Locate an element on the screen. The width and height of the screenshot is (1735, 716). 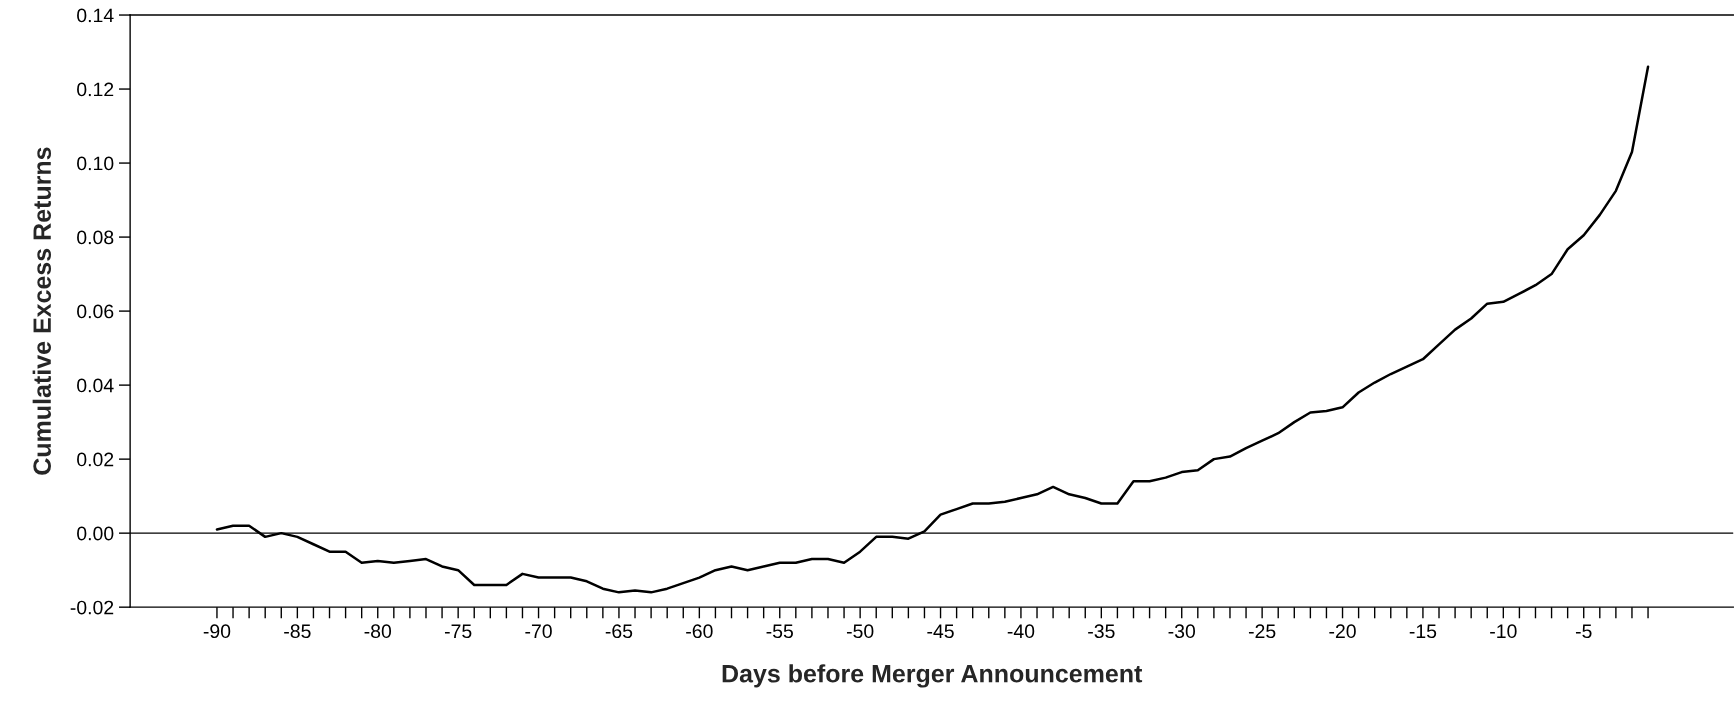
x-tick-label: -60 is located at coordinates (699, 631).